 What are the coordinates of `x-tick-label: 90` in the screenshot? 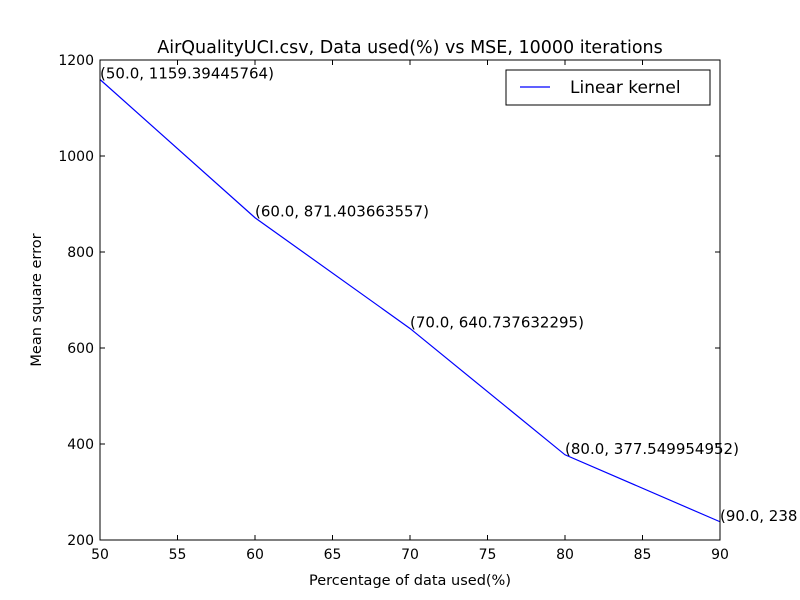 It's located at (720, 555).